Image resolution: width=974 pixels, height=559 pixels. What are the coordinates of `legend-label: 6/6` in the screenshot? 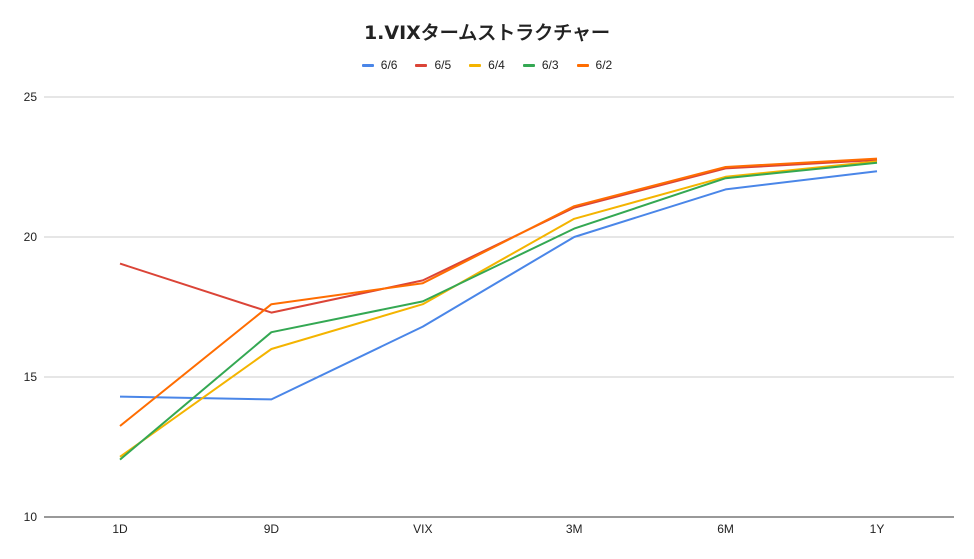 It's located at (389, 65).